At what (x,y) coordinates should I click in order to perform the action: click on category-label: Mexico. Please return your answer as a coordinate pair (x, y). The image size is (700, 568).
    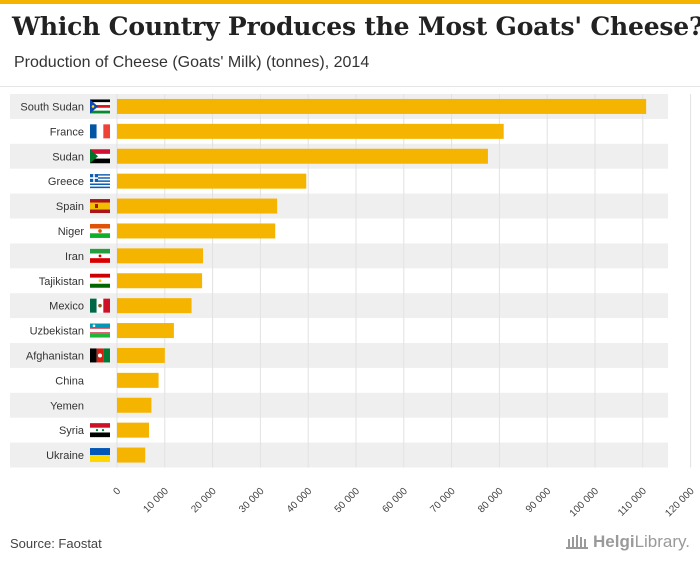
    Looking at the image, I should click on (66, 307).